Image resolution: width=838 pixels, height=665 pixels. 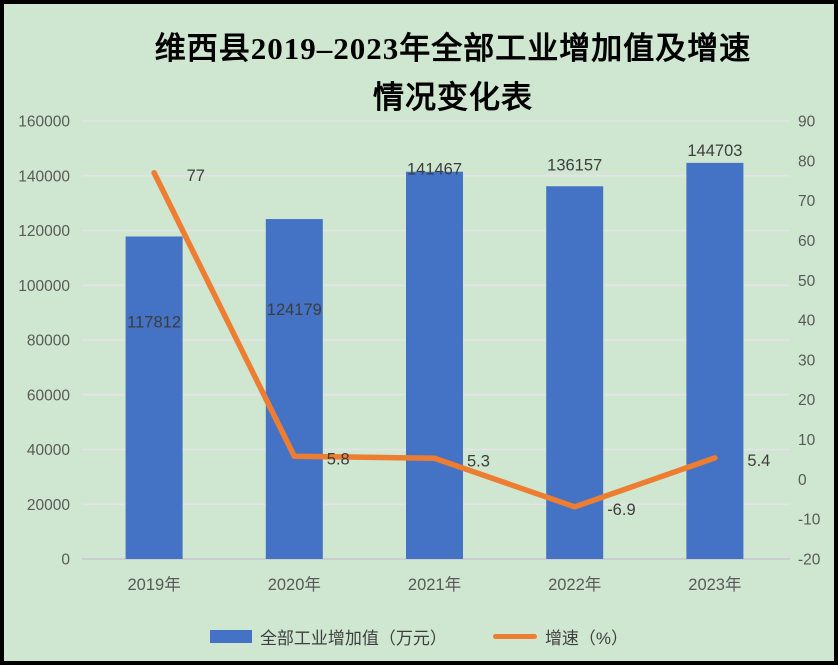 What do you see at coordinates (453, 73) in the screenshot?
I see `chart-title: 维西县2019–2023年全部工业增加值及增速 情况变化表` at bounding box center [453, 73].